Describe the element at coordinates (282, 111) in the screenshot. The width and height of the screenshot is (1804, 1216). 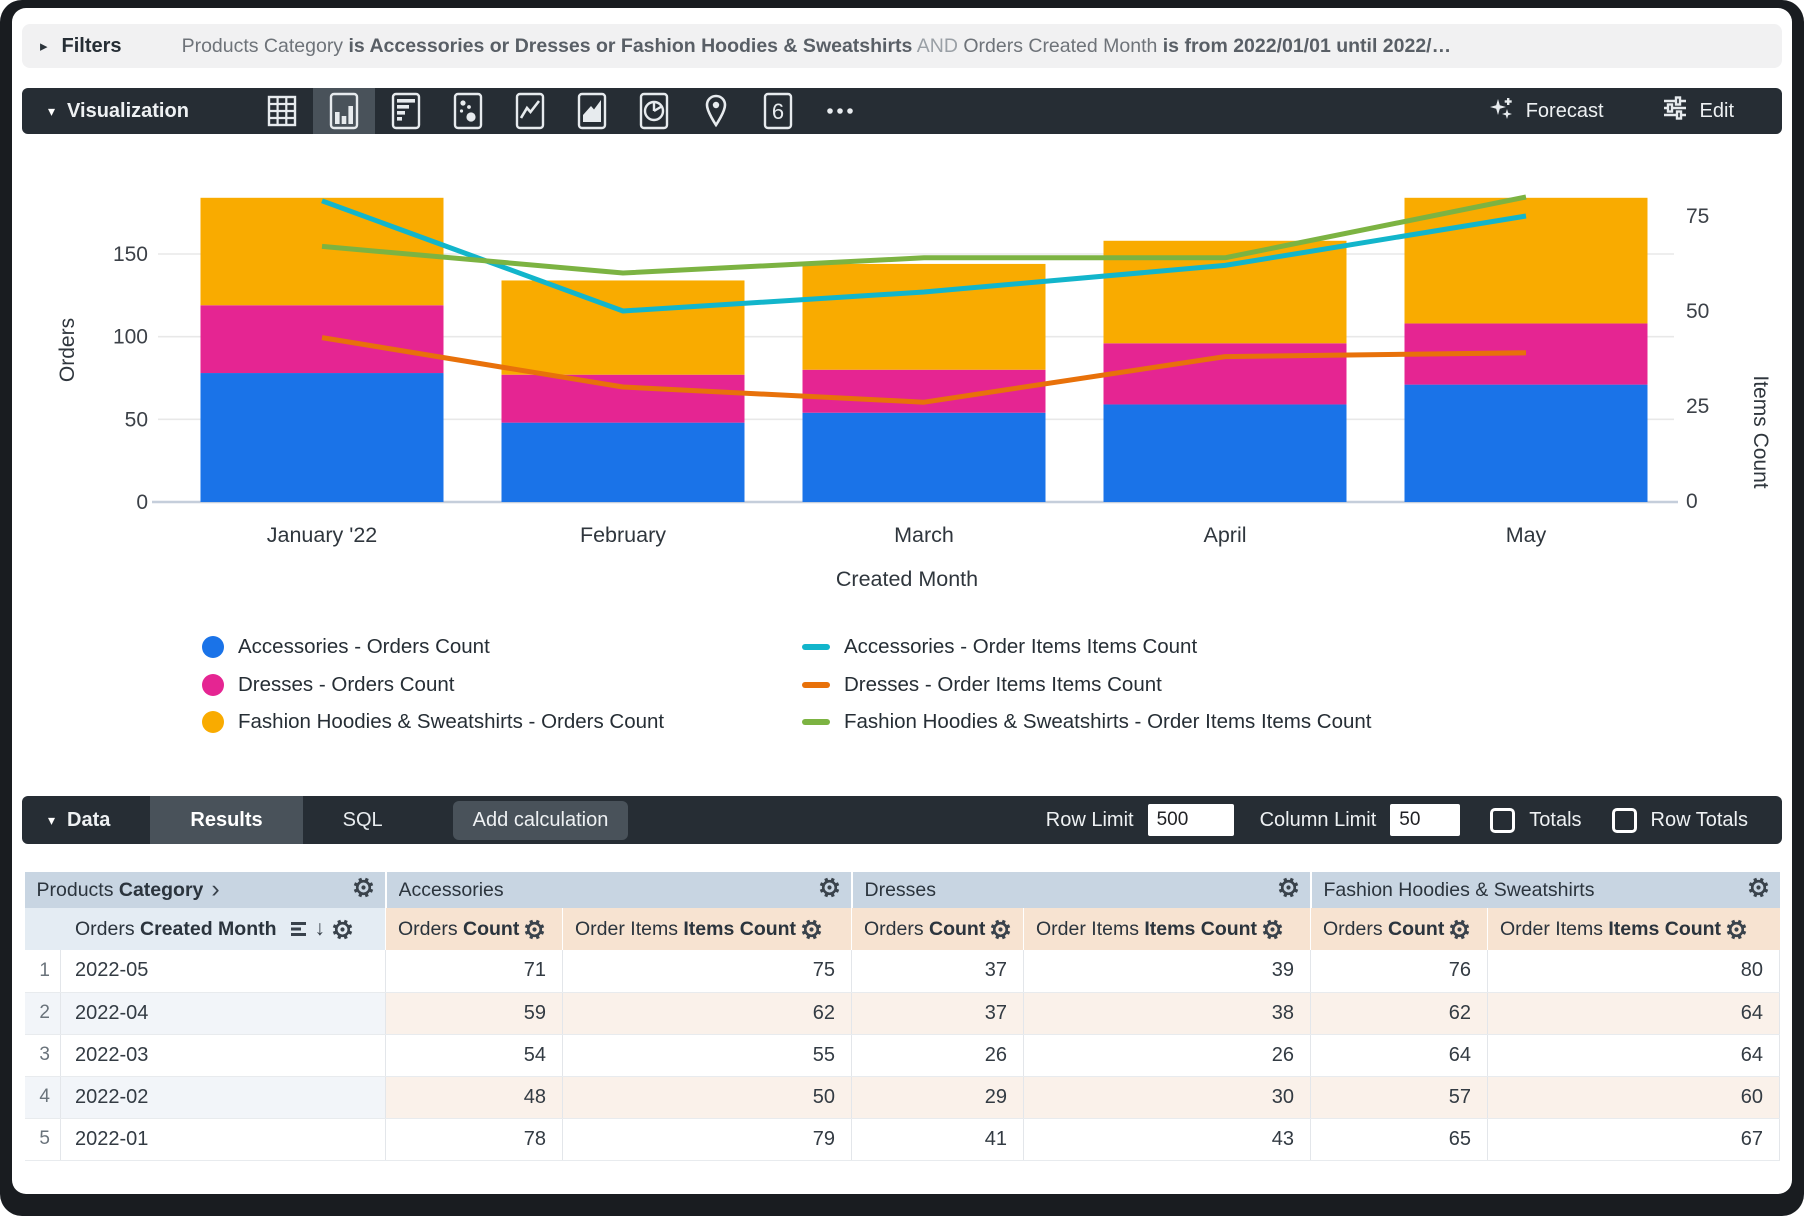
I see `viz-type-table` at that location.